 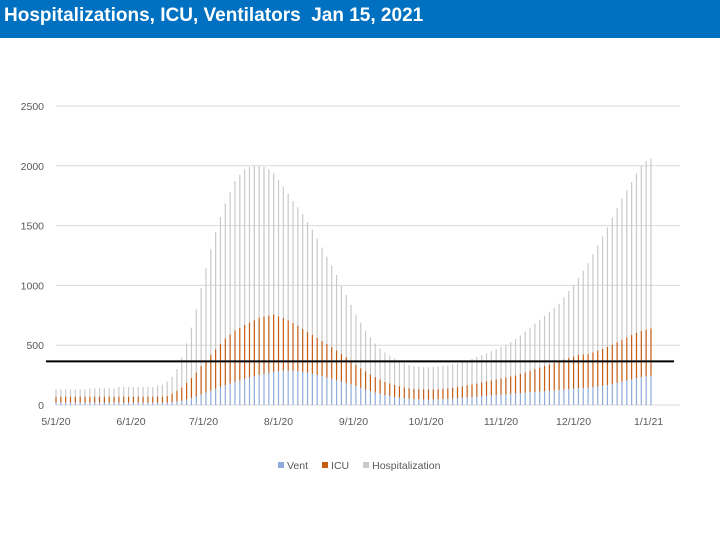 I want to click on y-tick-label: 0, so click(x=41, y=406).